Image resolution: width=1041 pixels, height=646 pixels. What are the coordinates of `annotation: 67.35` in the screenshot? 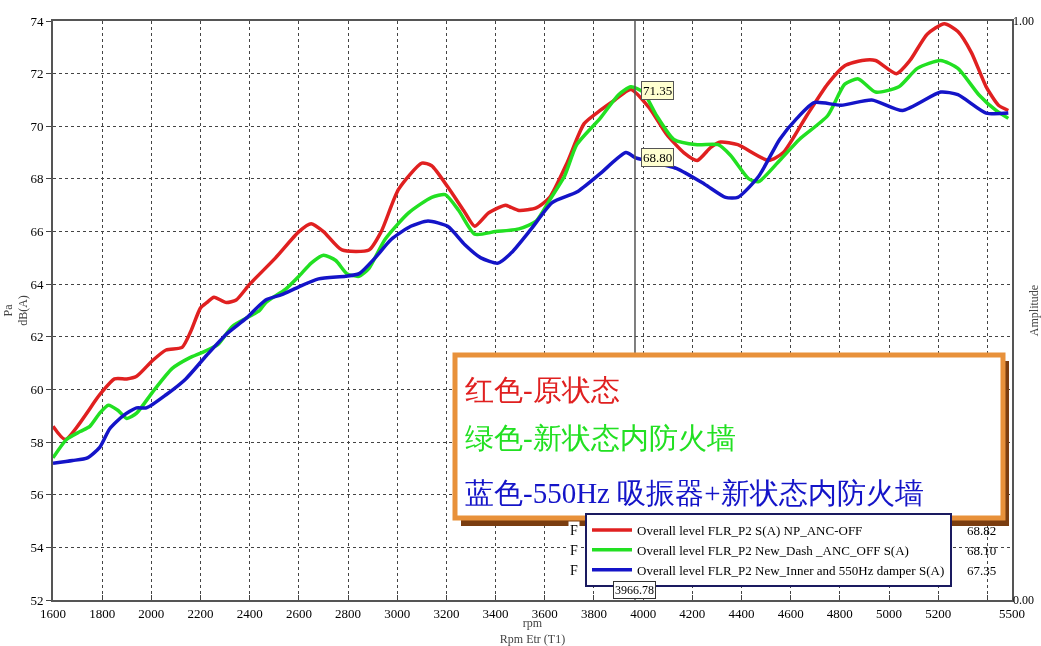 It's located at (982, 570).